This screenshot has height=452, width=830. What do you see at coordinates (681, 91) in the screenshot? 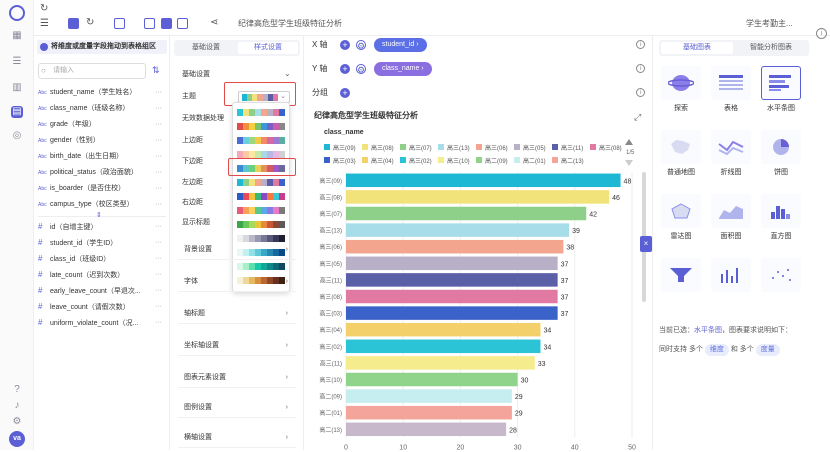
I see `explore-chart-tile: 探索` at bounding box center [681, 91].